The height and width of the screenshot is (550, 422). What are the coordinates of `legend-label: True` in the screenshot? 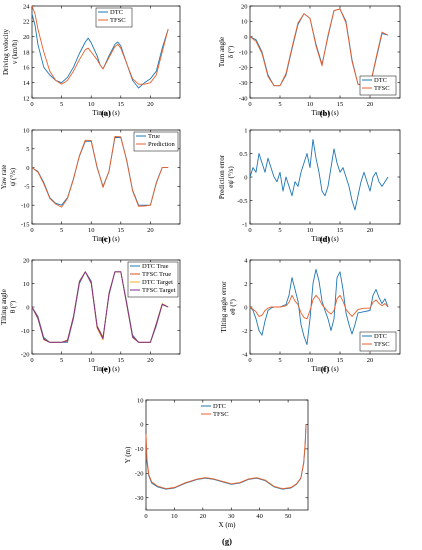 It's located at (154, 136).